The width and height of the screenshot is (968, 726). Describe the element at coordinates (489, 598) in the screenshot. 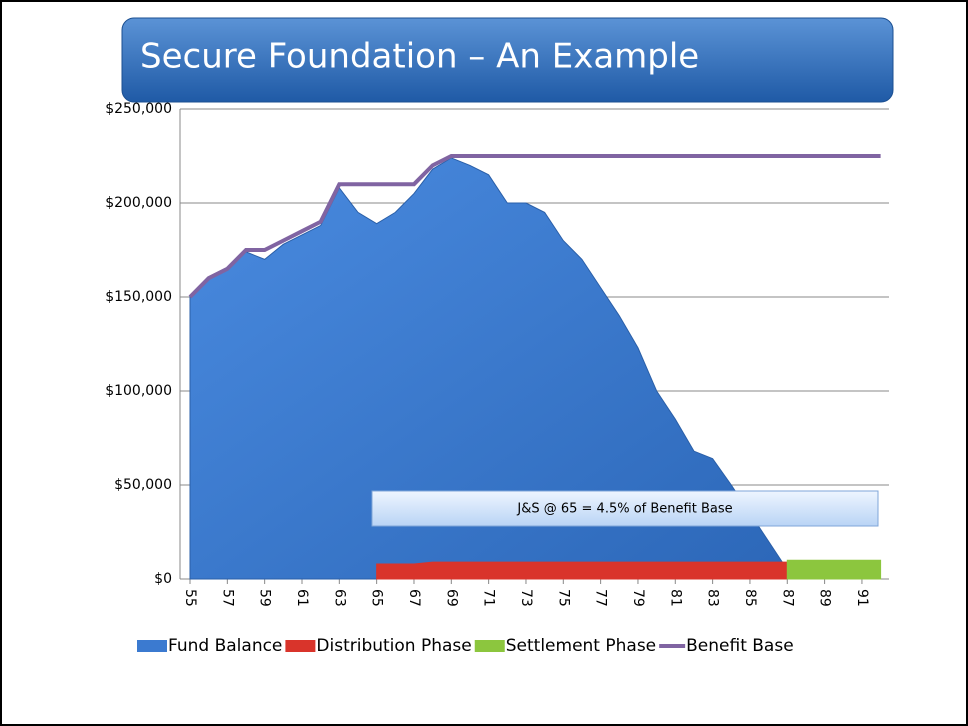

I see `x-tick-label: 71` at that location.